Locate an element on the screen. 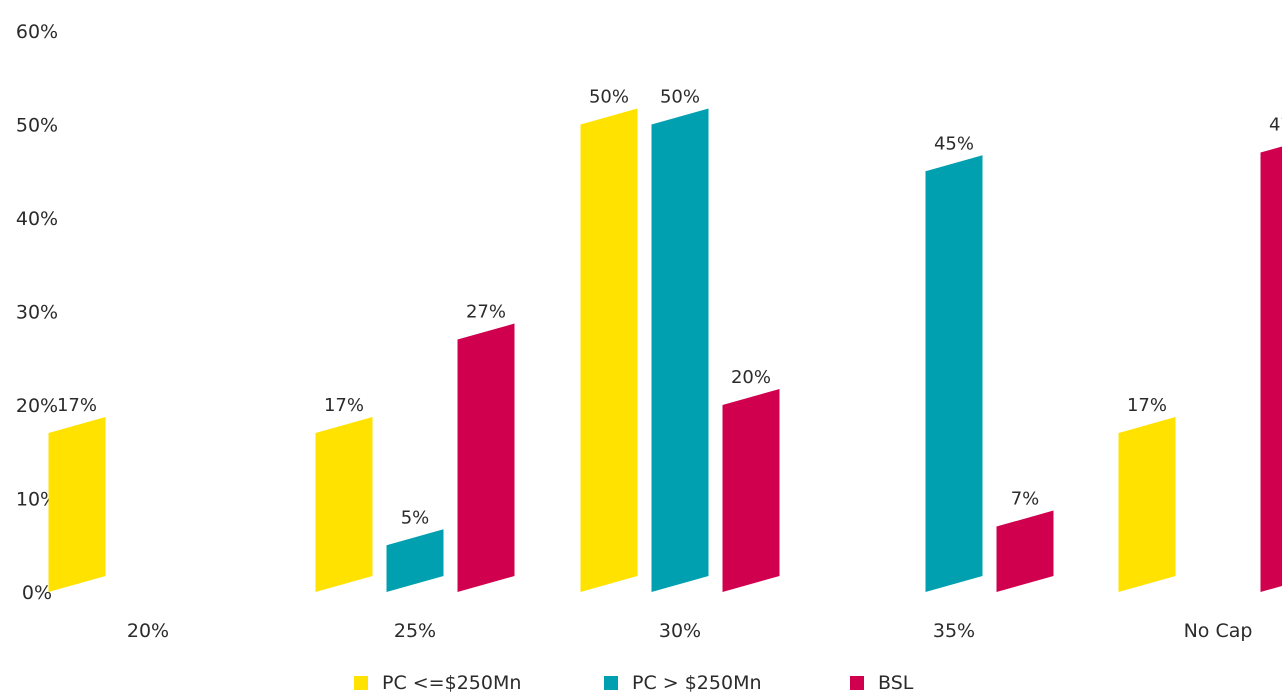 The width and height of the screenshot is (1282, 692). y-tick-label: 0% is located at coordinates (37, 593).